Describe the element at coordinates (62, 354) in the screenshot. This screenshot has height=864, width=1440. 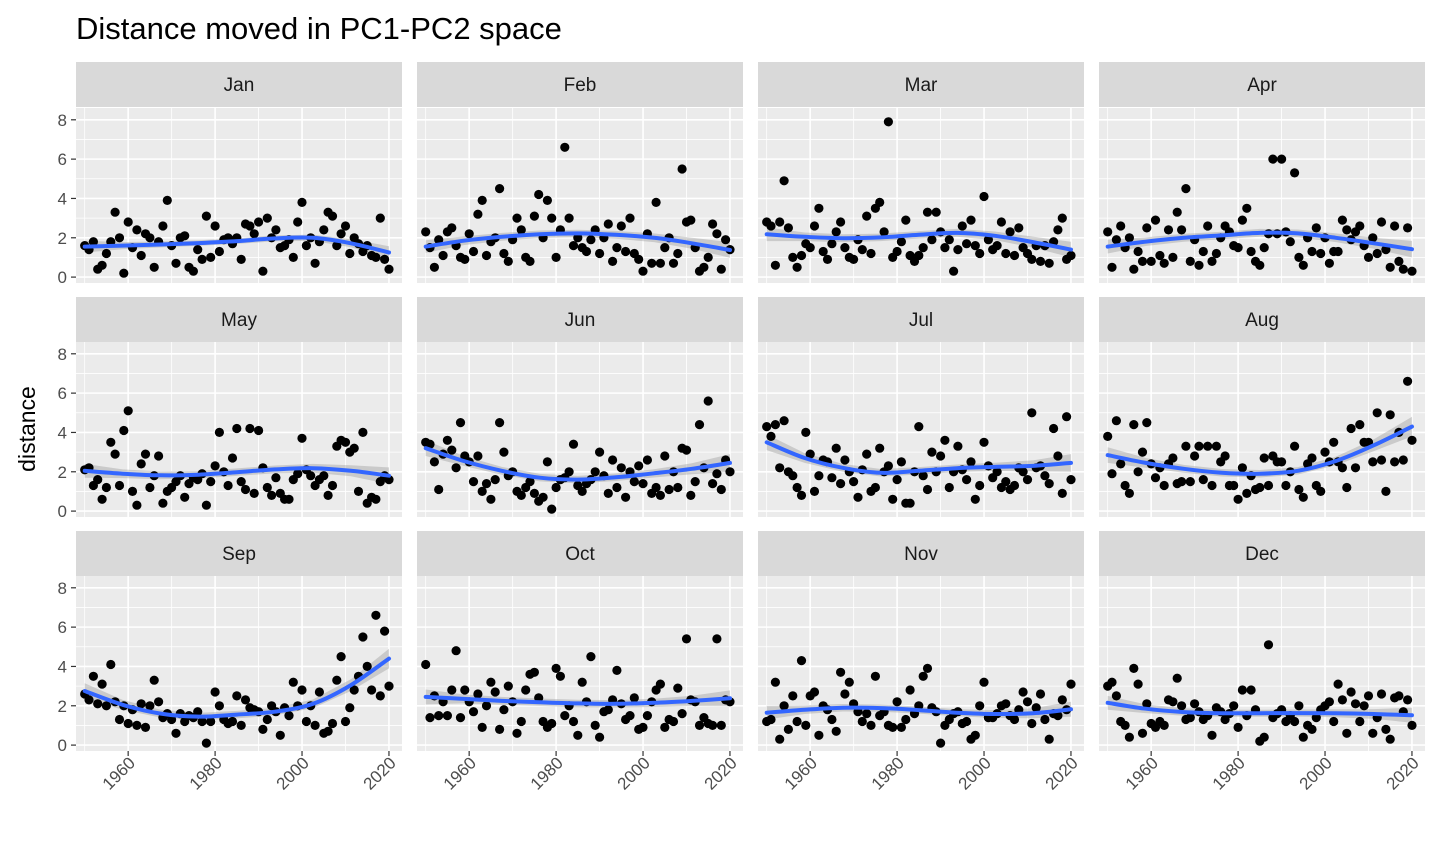
I see `y-tick-label: 8` at that location.